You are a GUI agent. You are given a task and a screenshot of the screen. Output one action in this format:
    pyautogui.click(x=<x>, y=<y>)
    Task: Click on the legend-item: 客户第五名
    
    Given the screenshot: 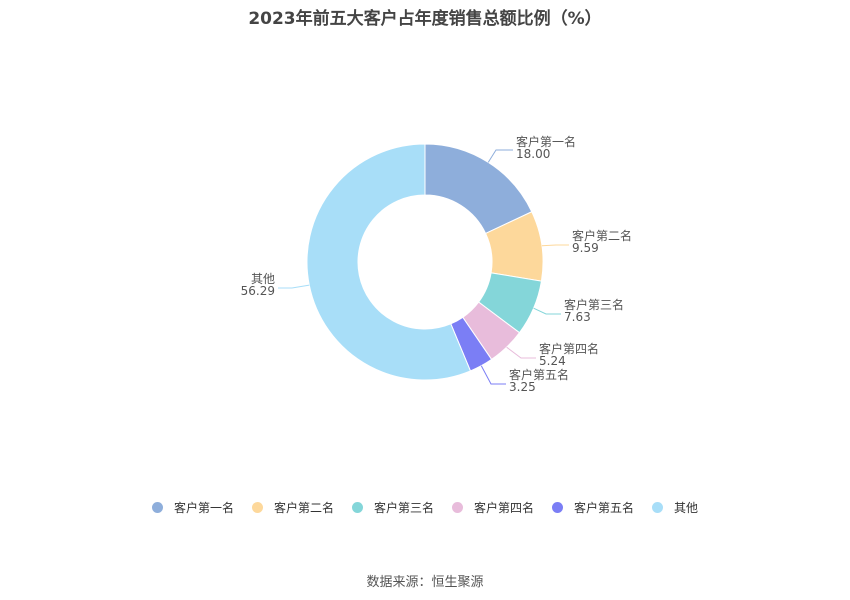 What is the action you would take?
    pyautogui.click(x=593, y=507)
    